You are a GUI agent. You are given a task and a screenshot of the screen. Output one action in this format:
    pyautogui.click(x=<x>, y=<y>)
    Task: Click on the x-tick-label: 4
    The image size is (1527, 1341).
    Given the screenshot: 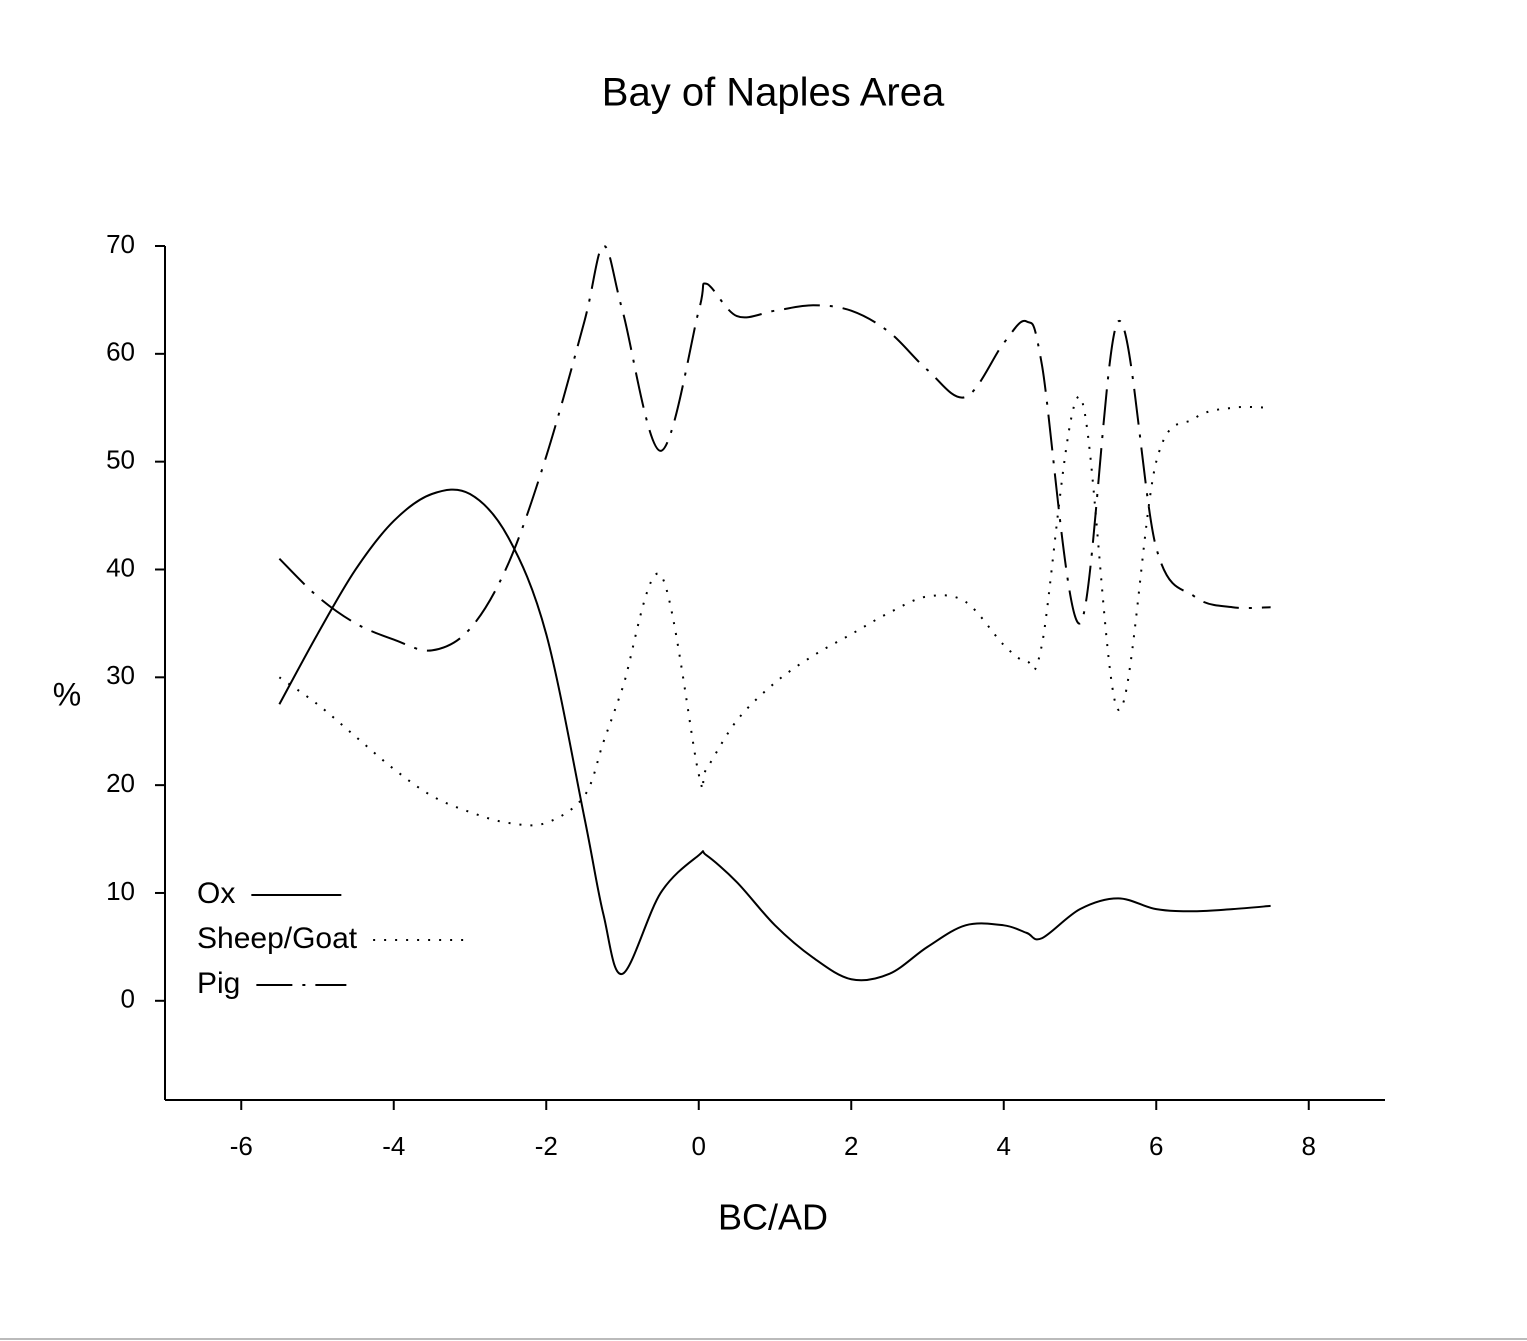 What is the action you would take?
    pyautogui.click(x=1004, y=1146)
    